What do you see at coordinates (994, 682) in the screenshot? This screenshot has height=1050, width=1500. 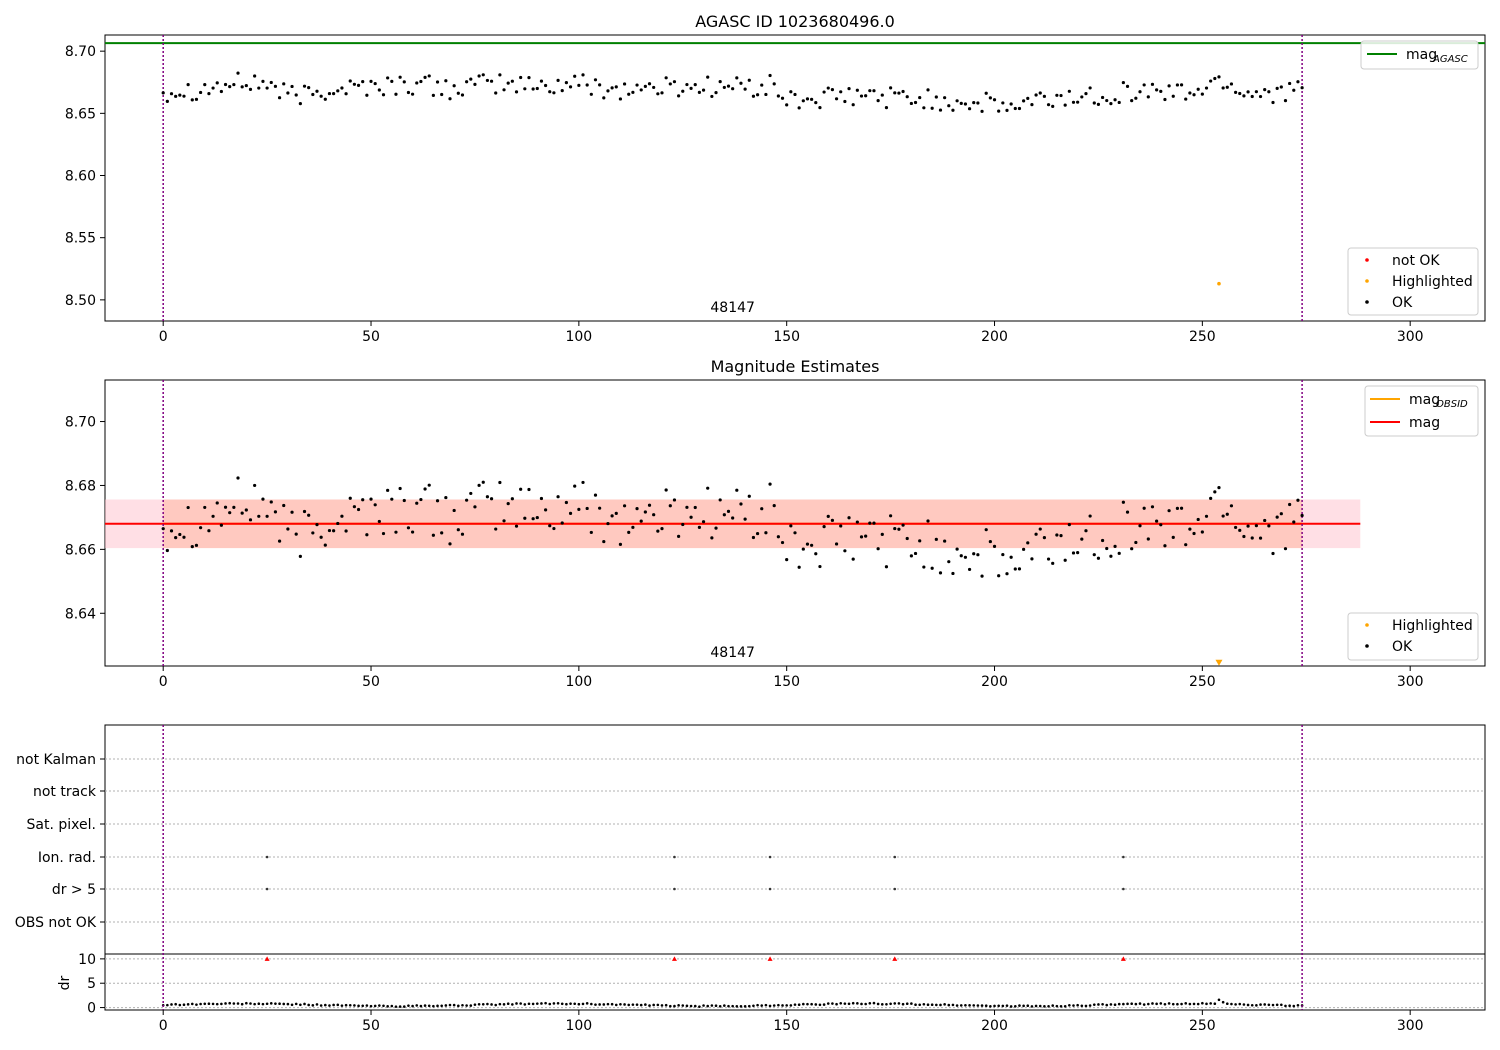 I see `x-tick-label: 200` at bounding box center [994, 682].